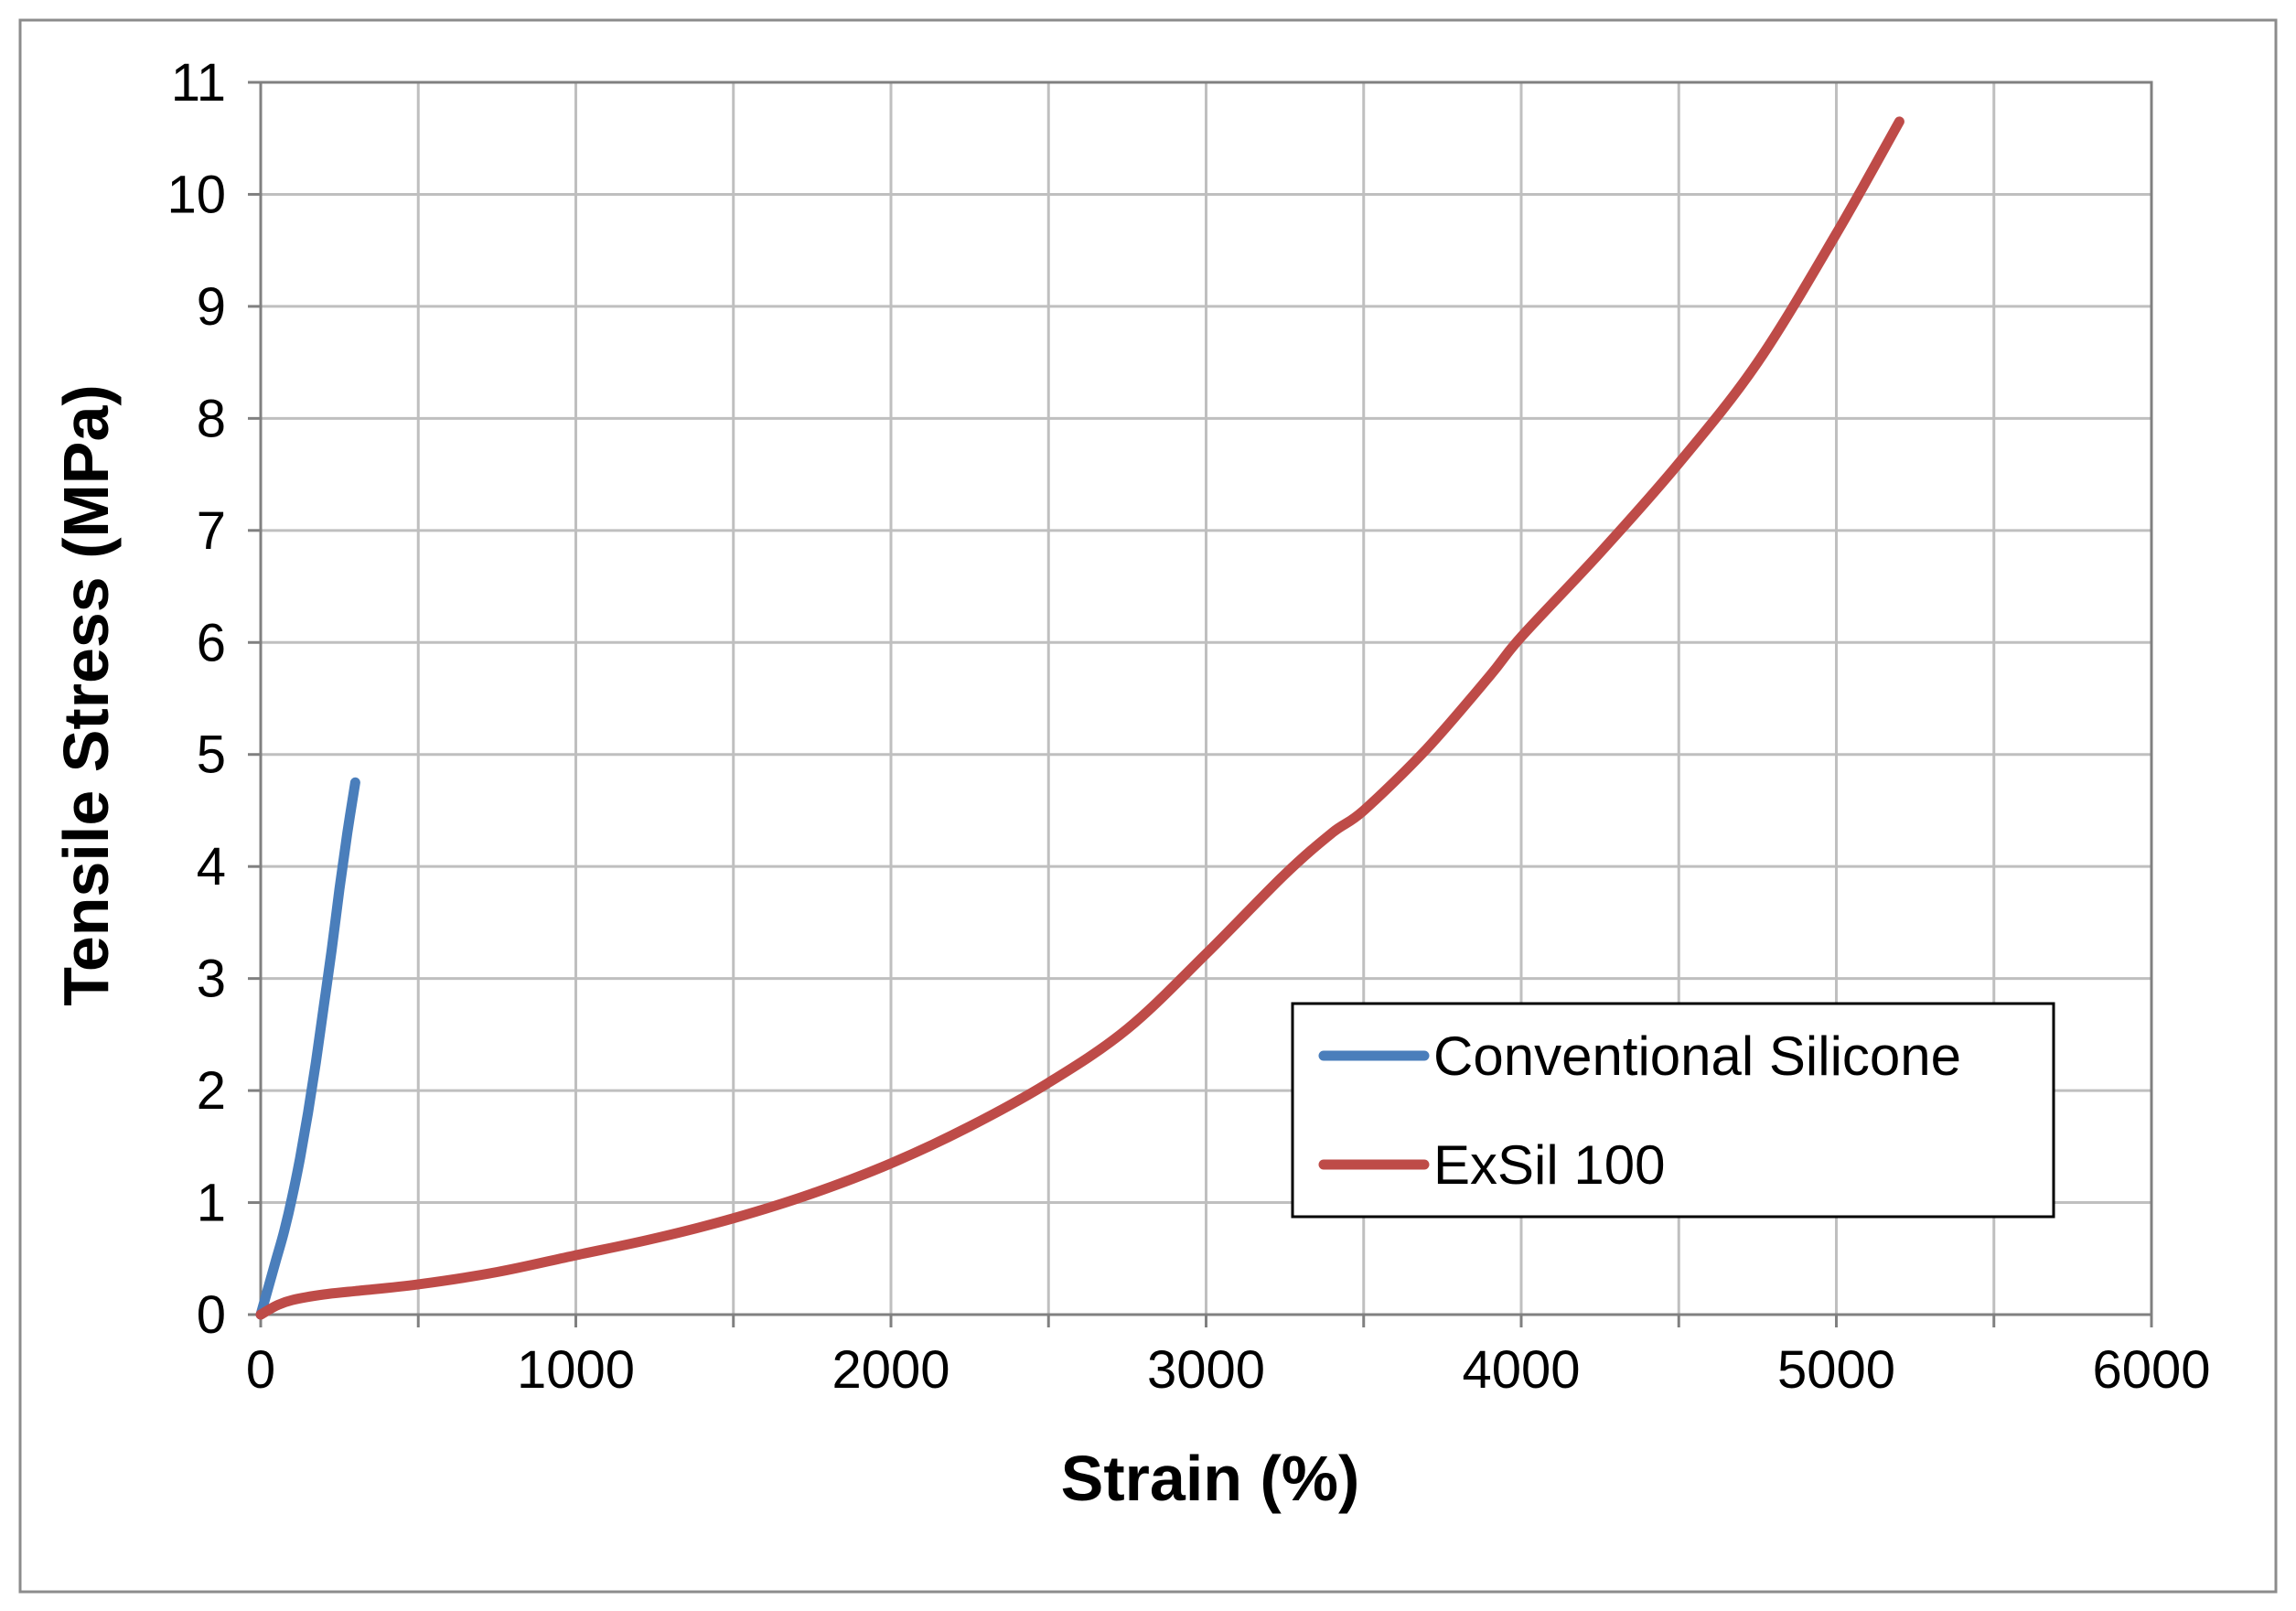 Image resolution: width=2296 pixels, height=1611 pixels. I want to click on legend: Conventional Silicone ExSil 100, so click(1673, 1110).